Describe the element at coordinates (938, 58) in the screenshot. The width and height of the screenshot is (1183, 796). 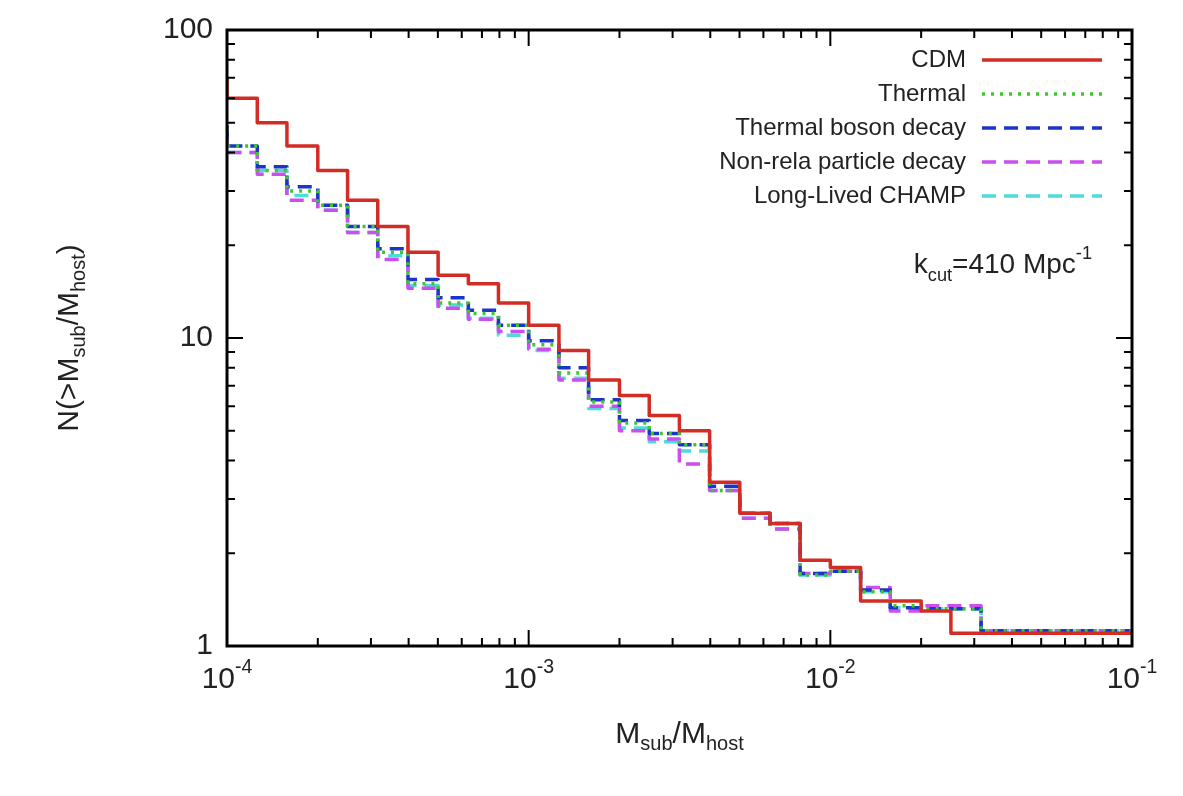
I see `legend-label: CDM` at that location.